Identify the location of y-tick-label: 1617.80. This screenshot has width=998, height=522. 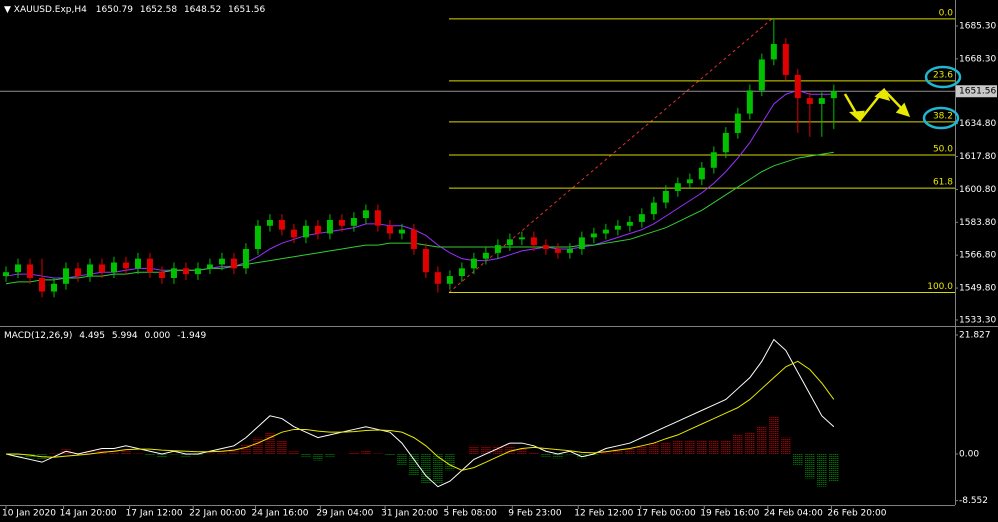
(977, 157).